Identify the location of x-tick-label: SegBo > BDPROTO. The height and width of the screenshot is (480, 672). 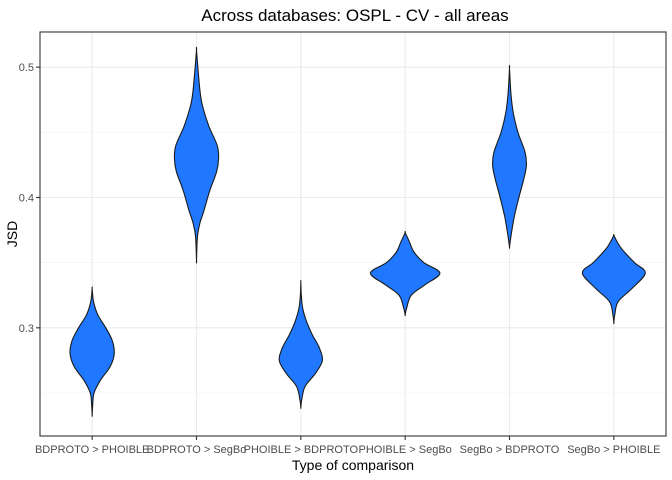
(510, 450).